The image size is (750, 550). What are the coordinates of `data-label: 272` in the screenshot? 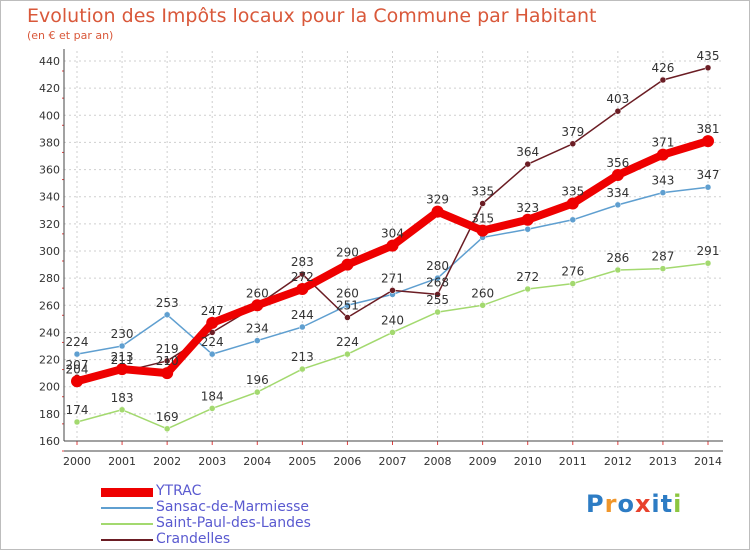 It's located at (302, 277).